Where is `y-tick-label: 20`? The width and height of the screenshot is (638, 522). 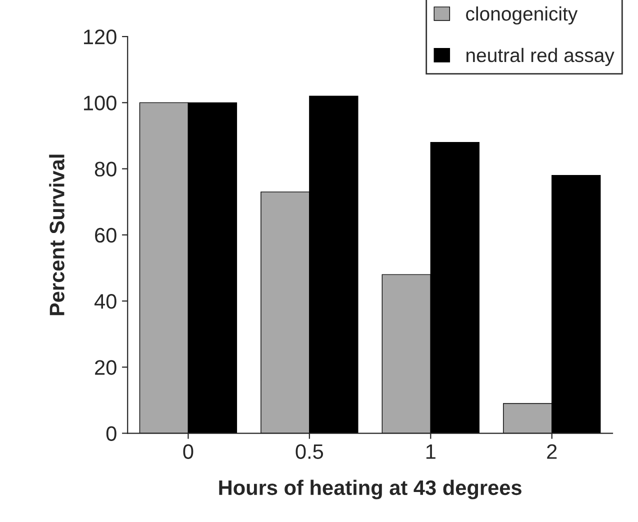
y-tick-label: 20 is located at coordinates (105, 367).